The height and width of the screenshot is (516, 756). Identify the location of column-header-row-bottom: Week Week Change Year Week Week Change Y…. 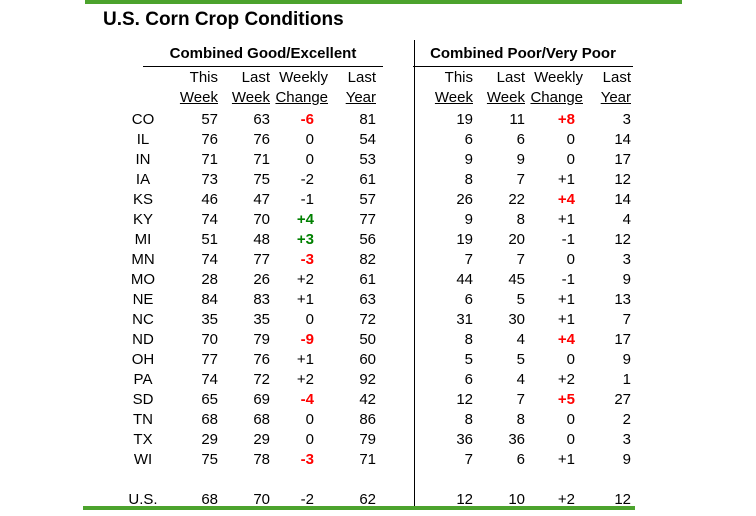
(373, 98).